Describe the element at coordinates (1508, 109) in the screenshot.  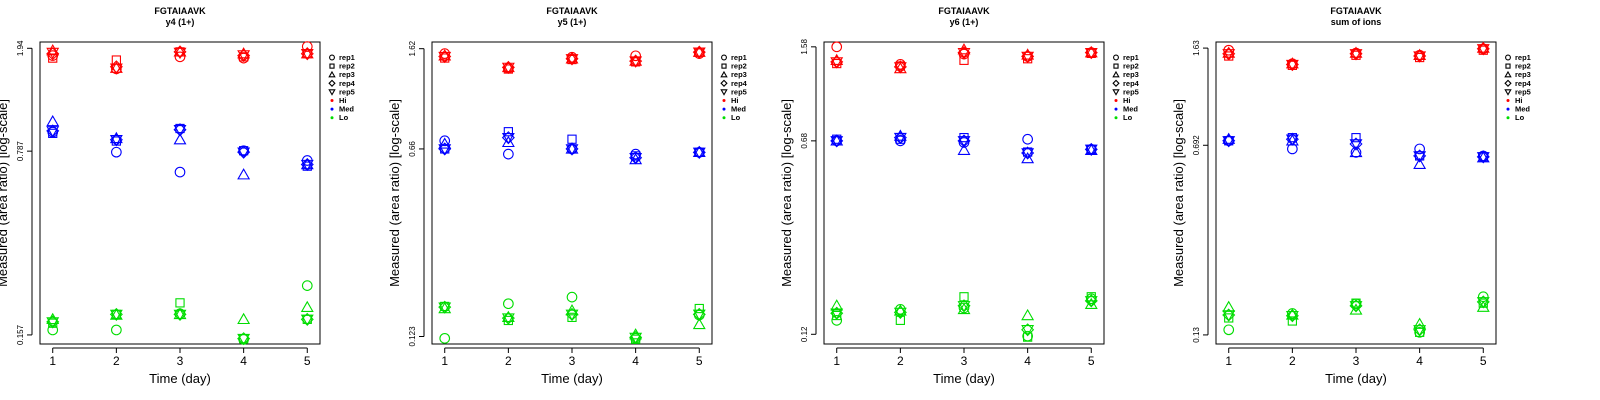
I see `legend-dot-med` at that location.